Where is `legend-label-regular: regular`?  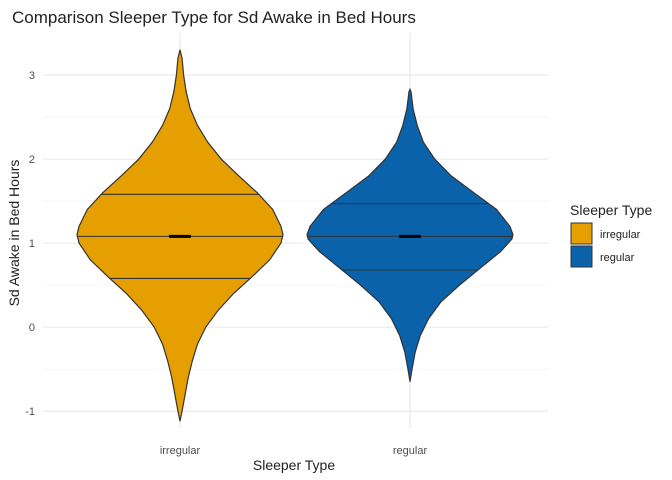 legend-label-regular: regular is located at coordinates (617, 258).